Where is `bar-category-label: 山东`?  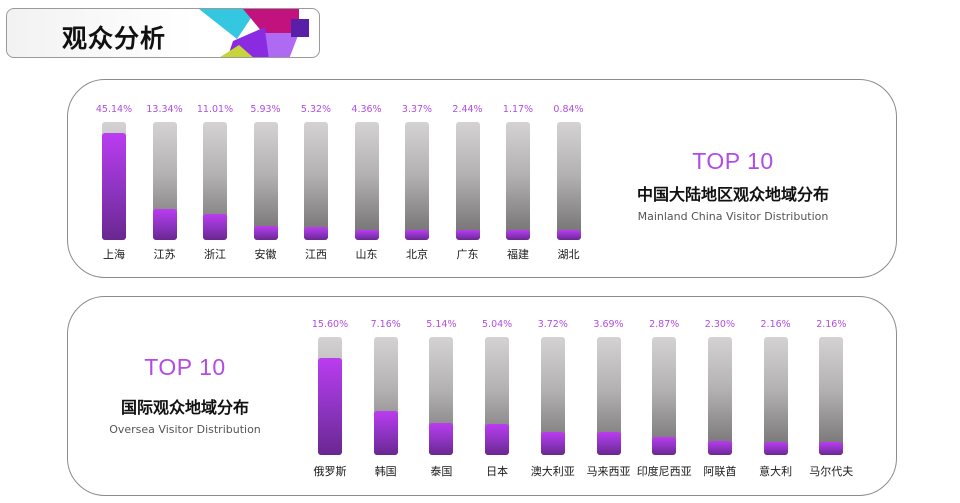
bar-category-label: 山东 is located at coordinates (366, 254).